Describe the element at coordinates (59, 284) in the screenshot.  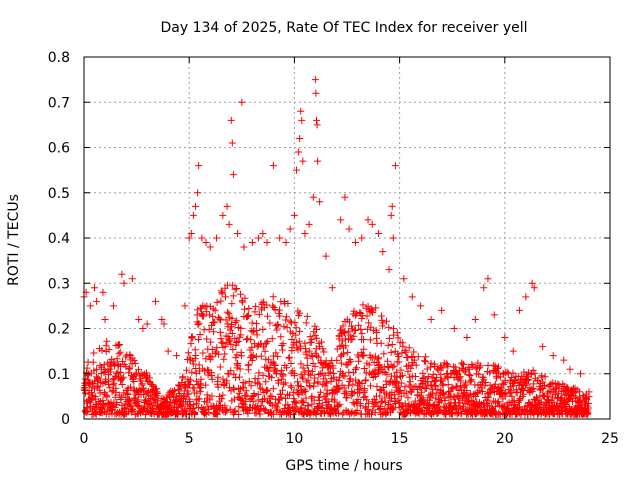
I see `y-tick-label: 0.3` at that location.